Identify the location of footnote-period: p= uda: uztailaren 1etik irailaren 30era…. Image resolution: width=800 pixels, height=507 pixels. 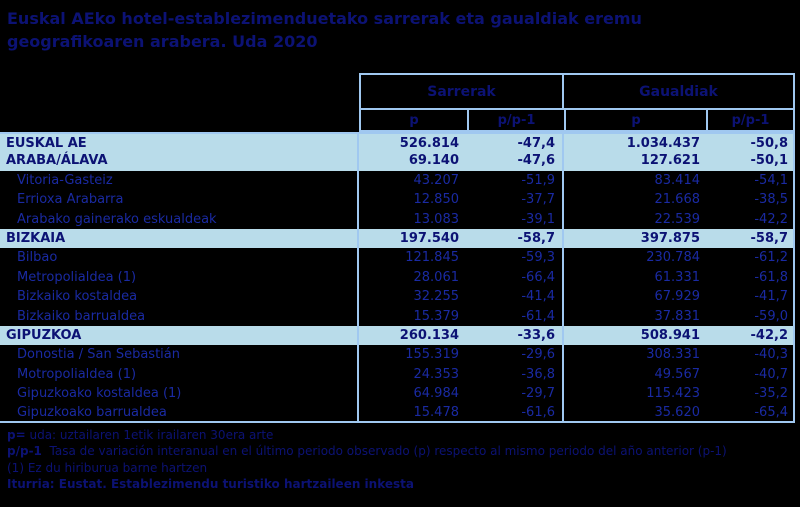
(402, 435).